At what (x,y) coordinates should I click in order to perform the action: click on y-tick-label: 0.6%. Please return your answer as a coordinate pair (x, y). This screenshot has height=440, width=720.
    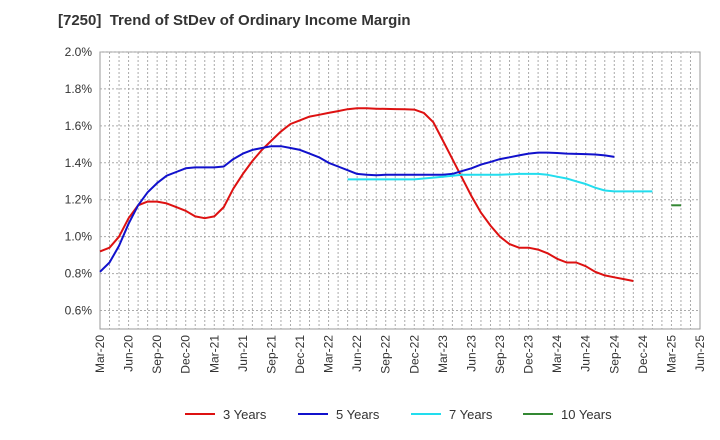
    Looking at the image, I should click on (79, 311).